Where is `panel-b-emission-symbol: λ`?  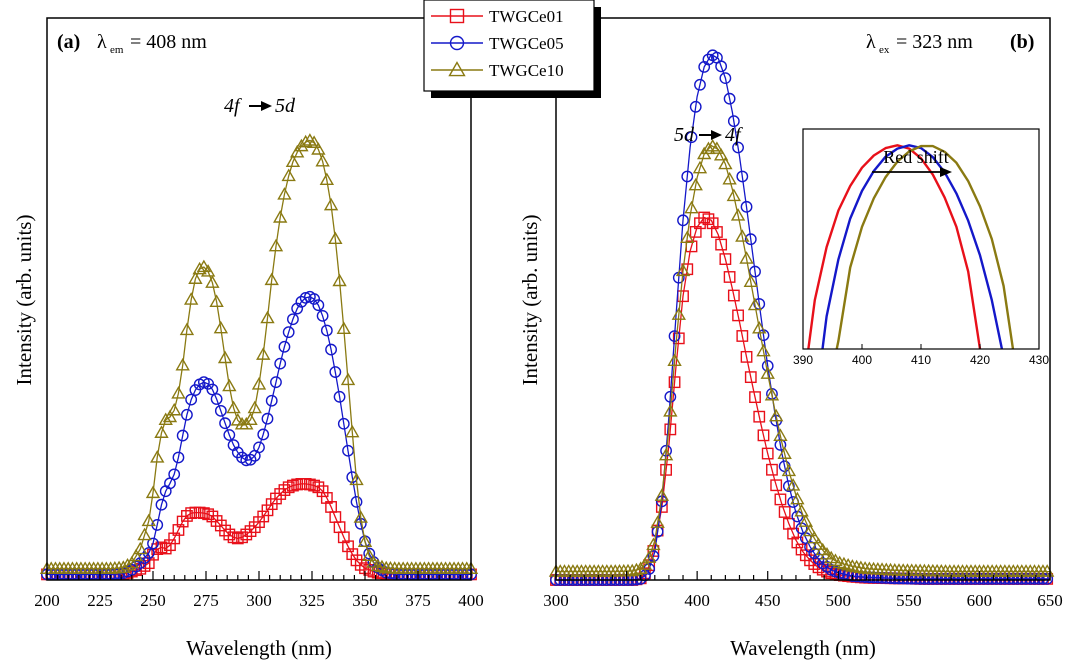 panel-b-emission-symbol: λ is located at coordinates (871, 42).